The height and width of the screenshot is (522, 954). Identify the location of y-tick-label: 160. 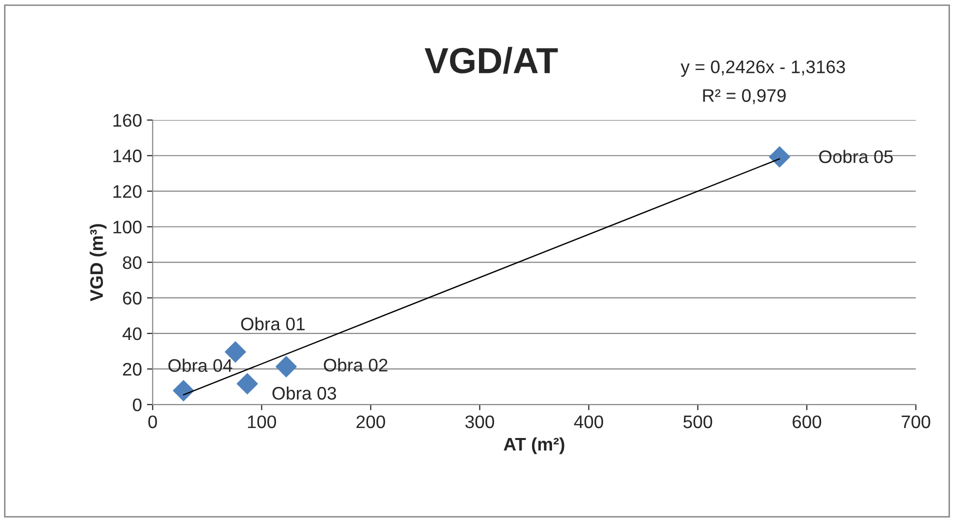
(127, 120).